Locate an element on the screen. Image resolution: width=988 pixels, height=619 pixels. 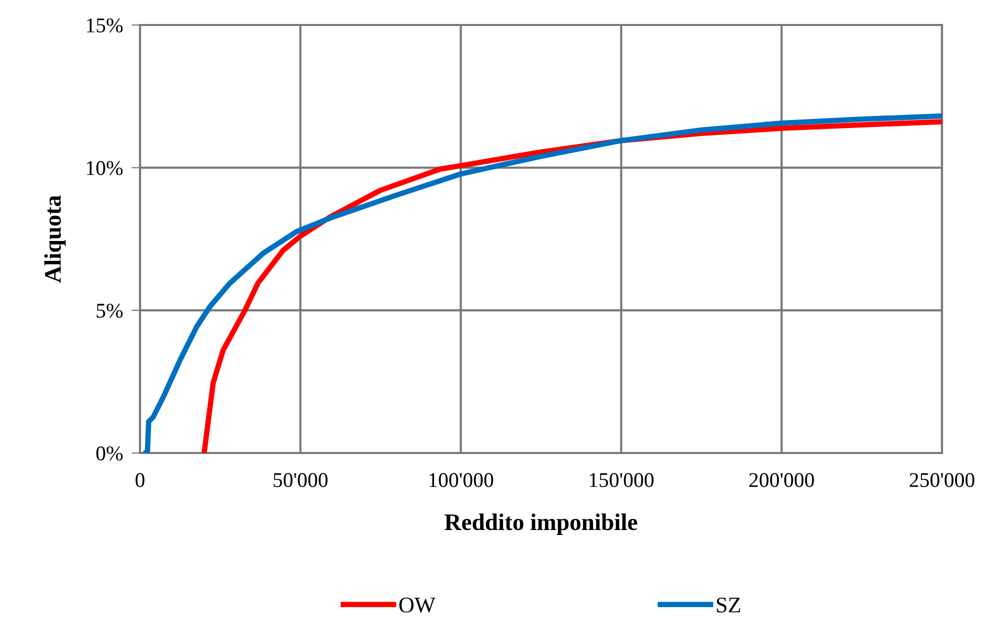
x-tick-label: 150'000 is located at coordinates (622, 480).